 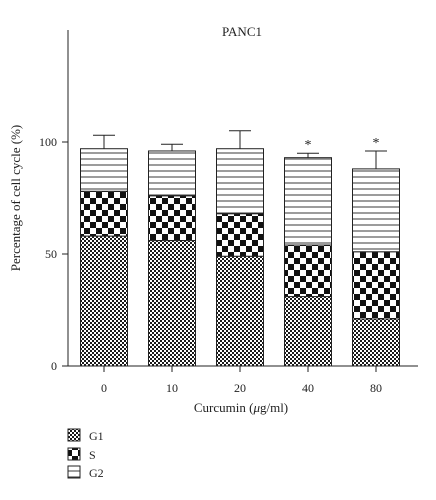 What do you see at coordinates (274, 407) in the screenshot?
I see `x-axis-title-suffix: g/ml)` at bounding box center [274, 407].